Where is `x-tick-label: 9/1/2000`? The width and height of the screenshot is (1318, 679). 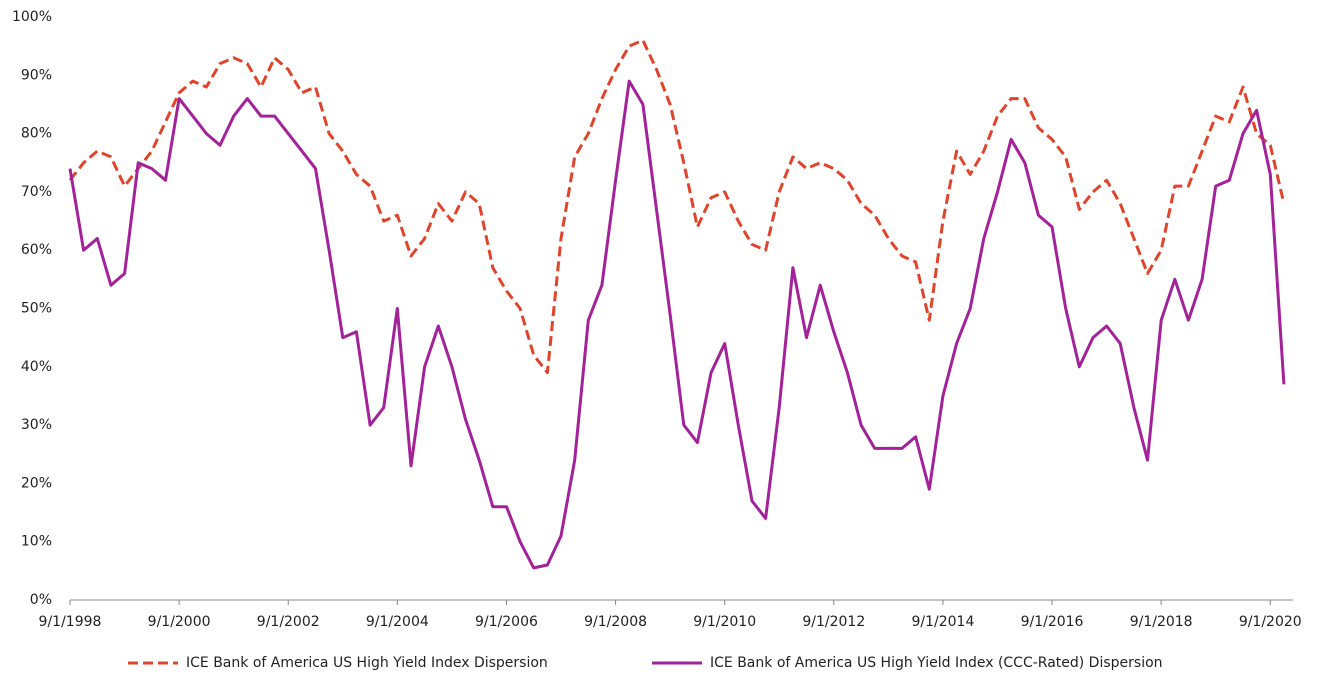 x-tick-label: 9/1/2000 is located at coordinates (179, 622).